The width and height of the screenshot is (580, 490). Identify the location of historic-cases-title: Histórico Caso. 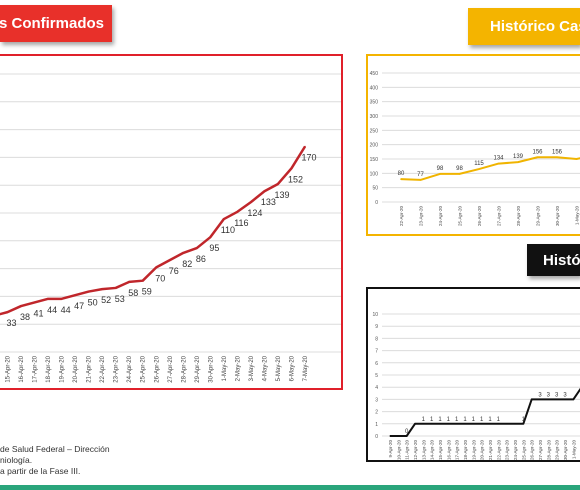
(535, 26).